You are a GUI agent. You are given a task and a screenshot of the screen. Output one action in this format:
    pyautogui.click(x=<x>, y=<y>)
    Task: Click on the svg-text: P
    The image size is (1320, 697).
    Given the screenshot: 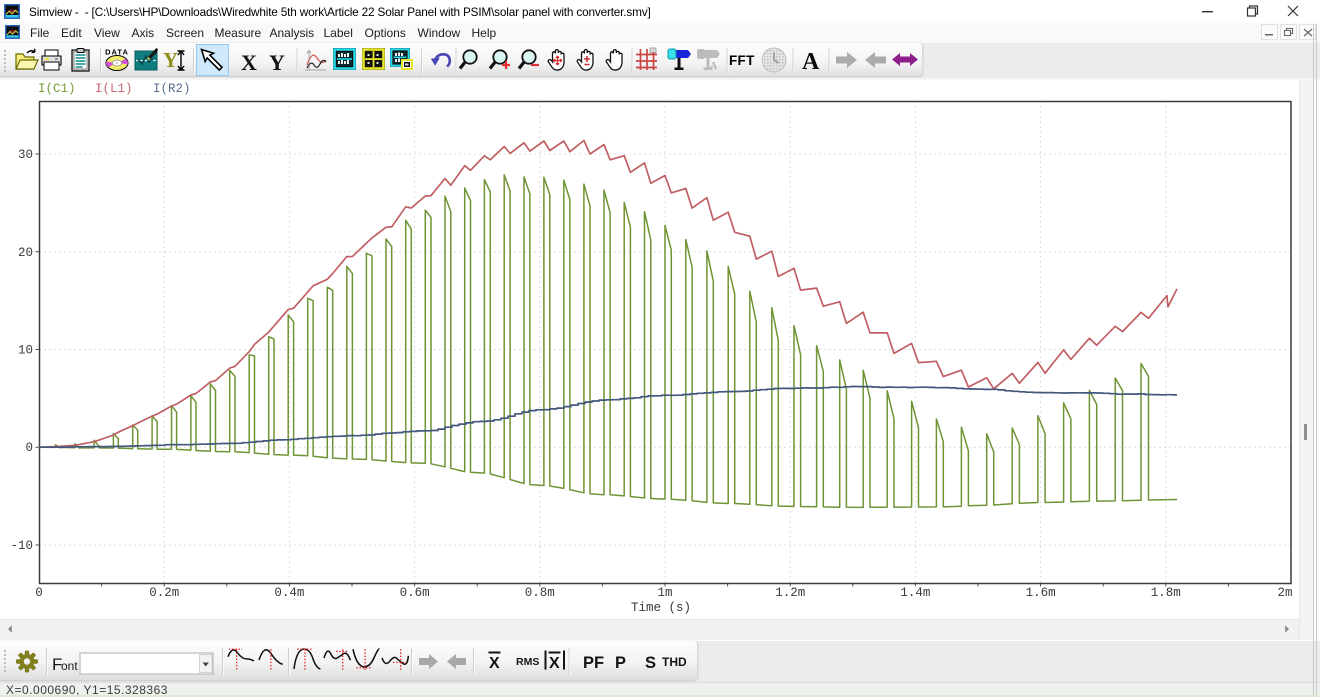 What is the action you would take?
    pyautogui.click(x=620, y=663)
    